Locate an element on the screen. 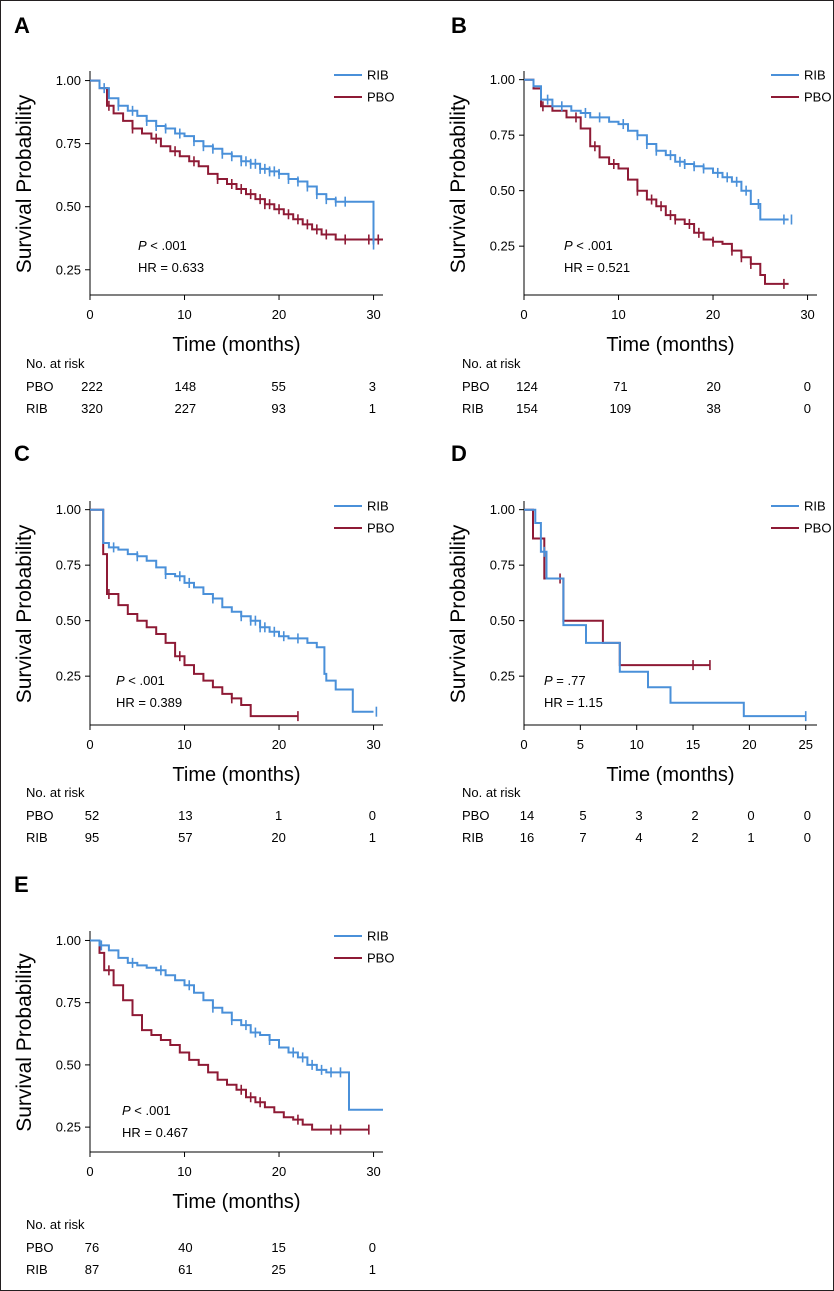 This screenshot has width=834, height=1291. panel-c-y-tick-label: 0.50 is located at coordinates (68, 620).